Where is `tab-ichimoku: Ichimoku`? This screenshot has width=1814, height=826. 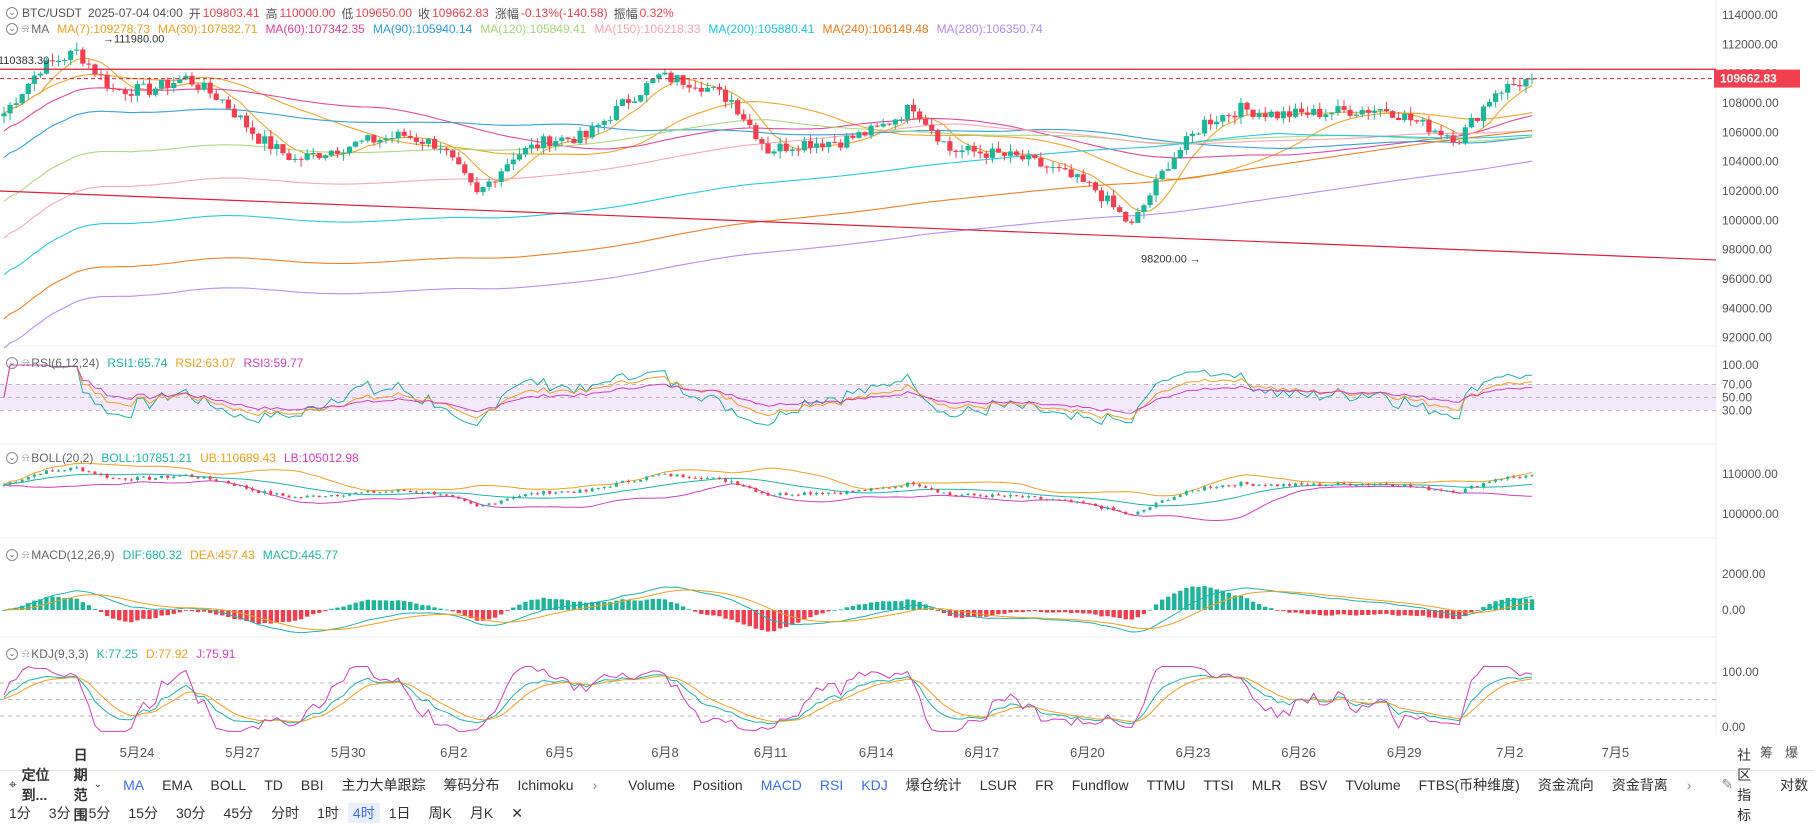 tab-ichimoku: Ichimoku is located at coordinates (545, 784).